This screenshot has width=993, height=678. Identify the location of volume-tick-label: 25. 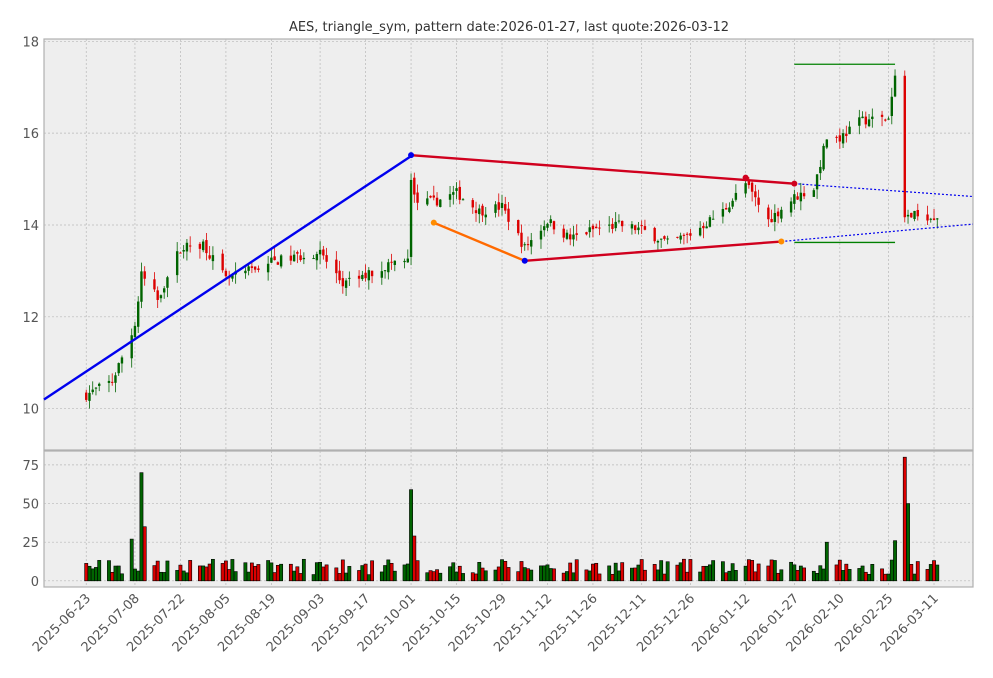
(30, 543).